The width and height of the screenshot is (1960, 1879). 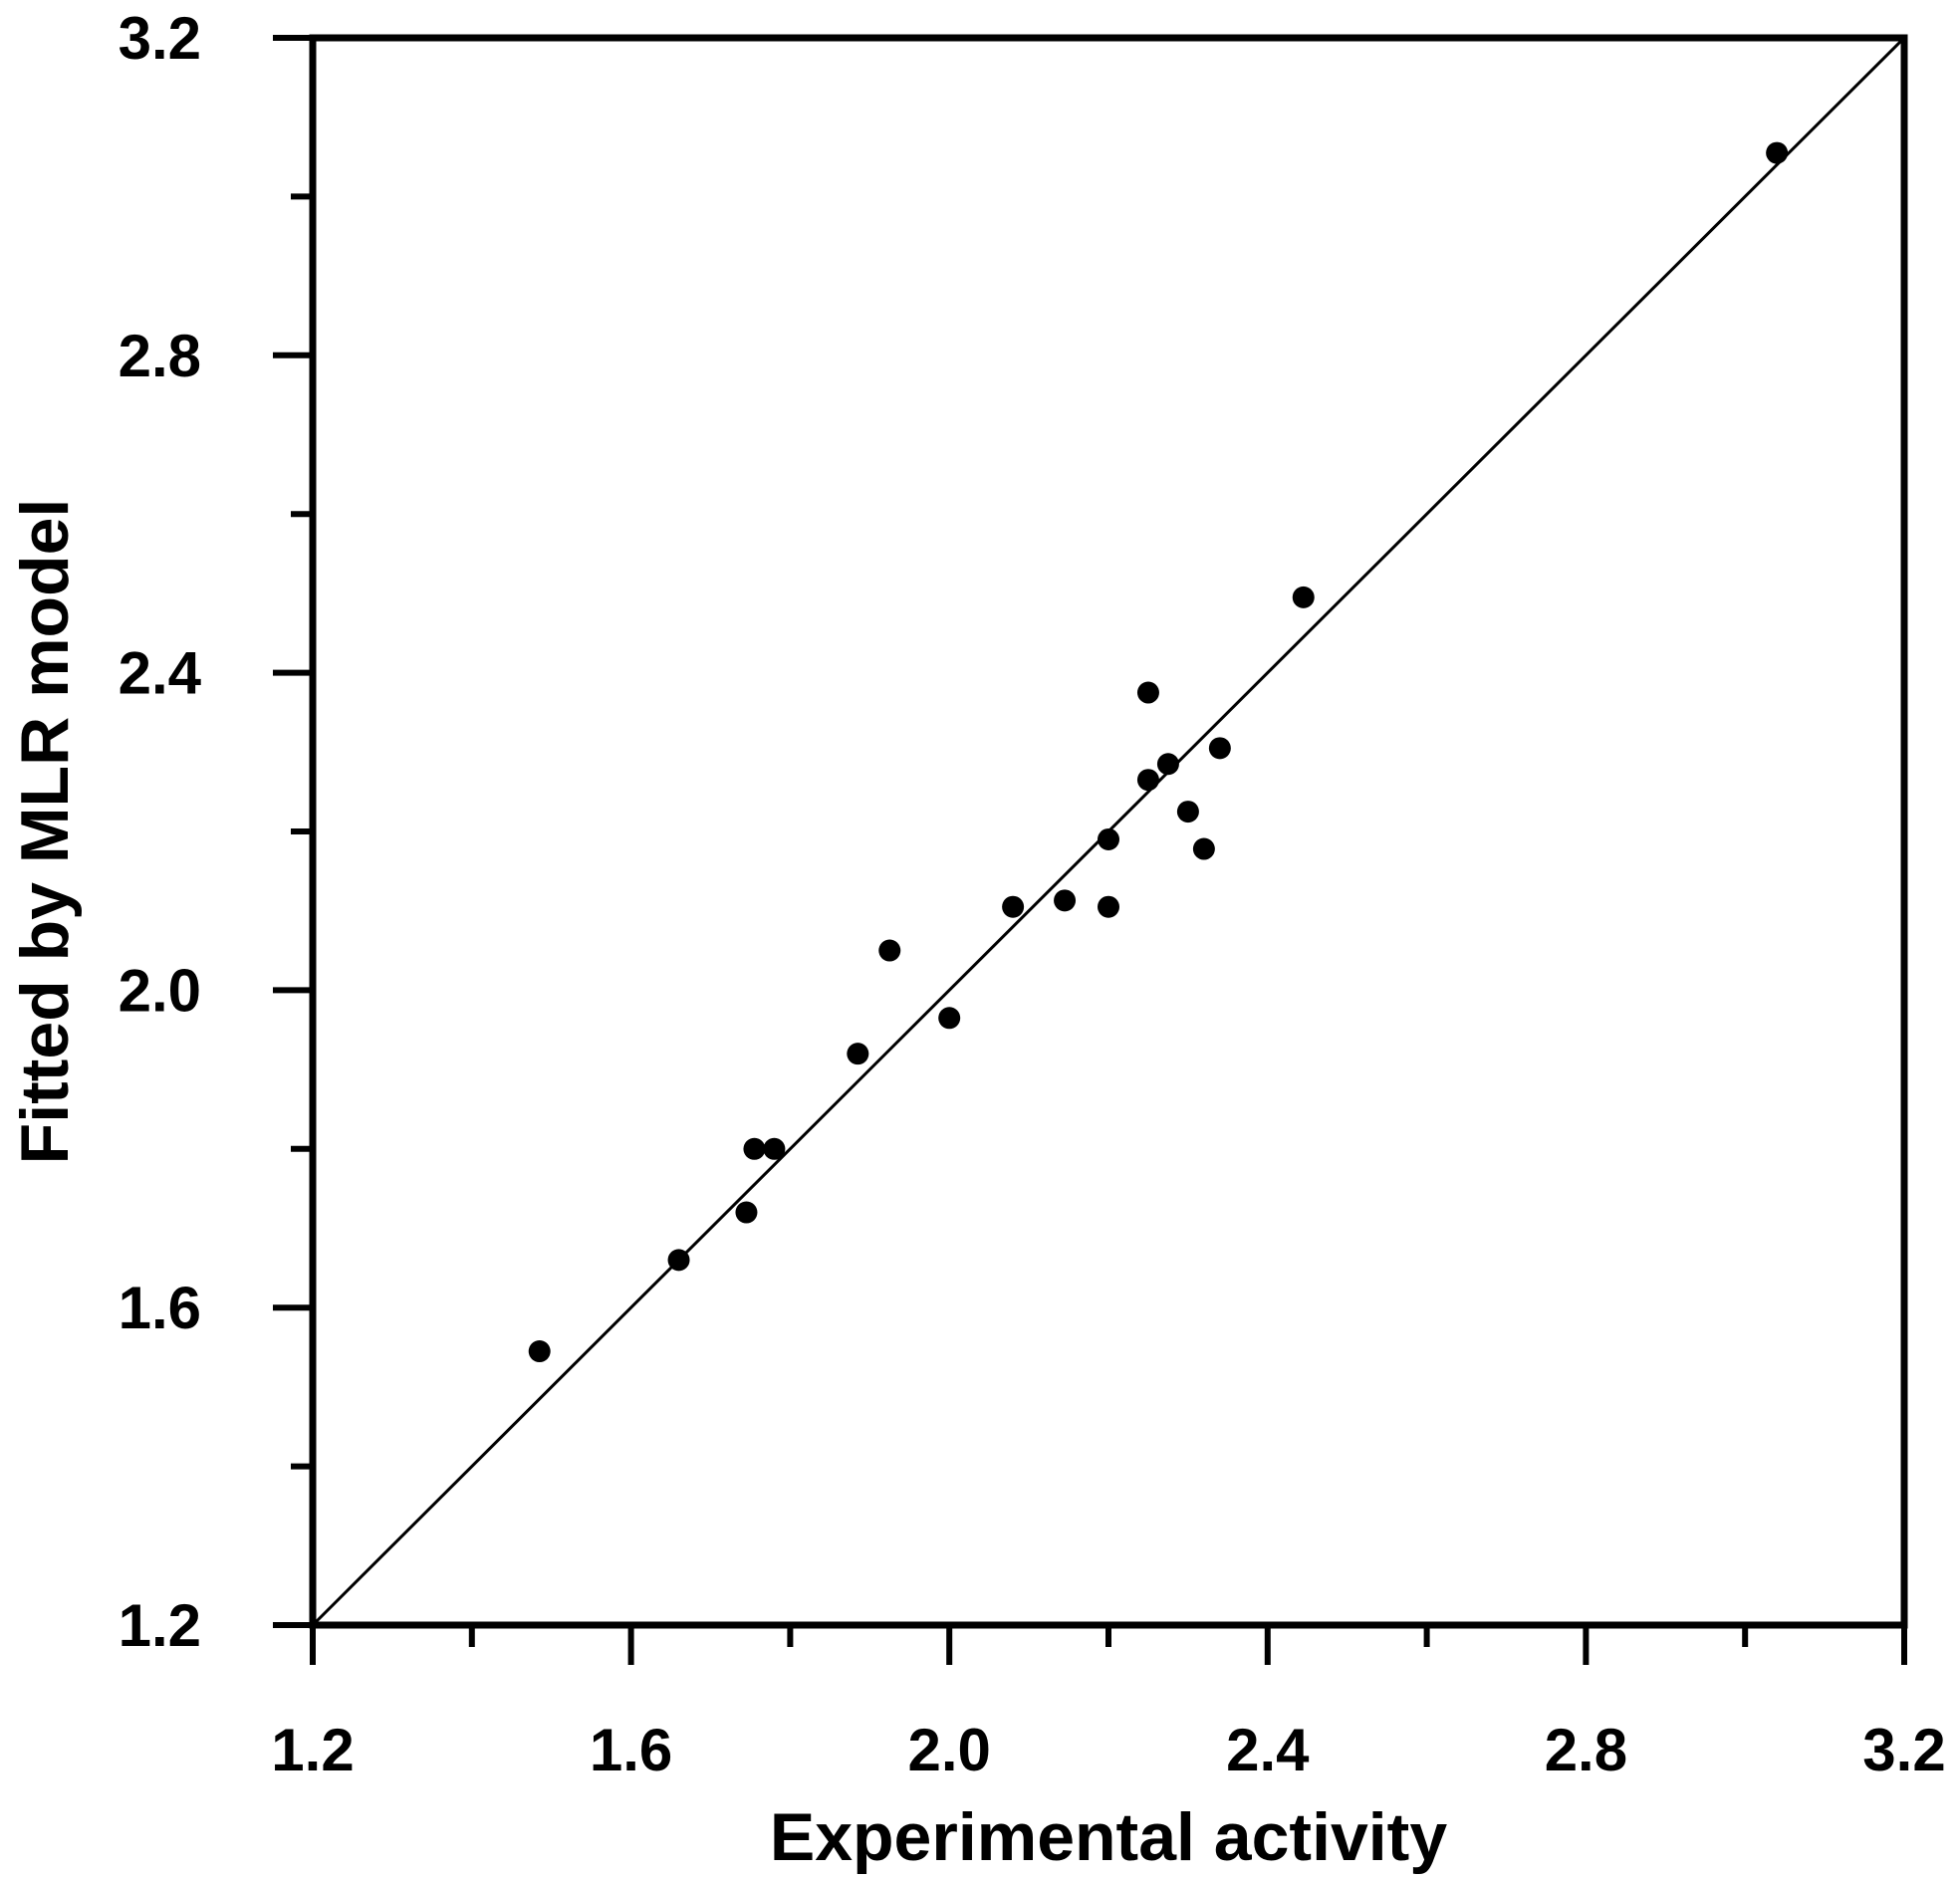 I want to click on y-tick-label: 2.0, so click(x=160, y=991).